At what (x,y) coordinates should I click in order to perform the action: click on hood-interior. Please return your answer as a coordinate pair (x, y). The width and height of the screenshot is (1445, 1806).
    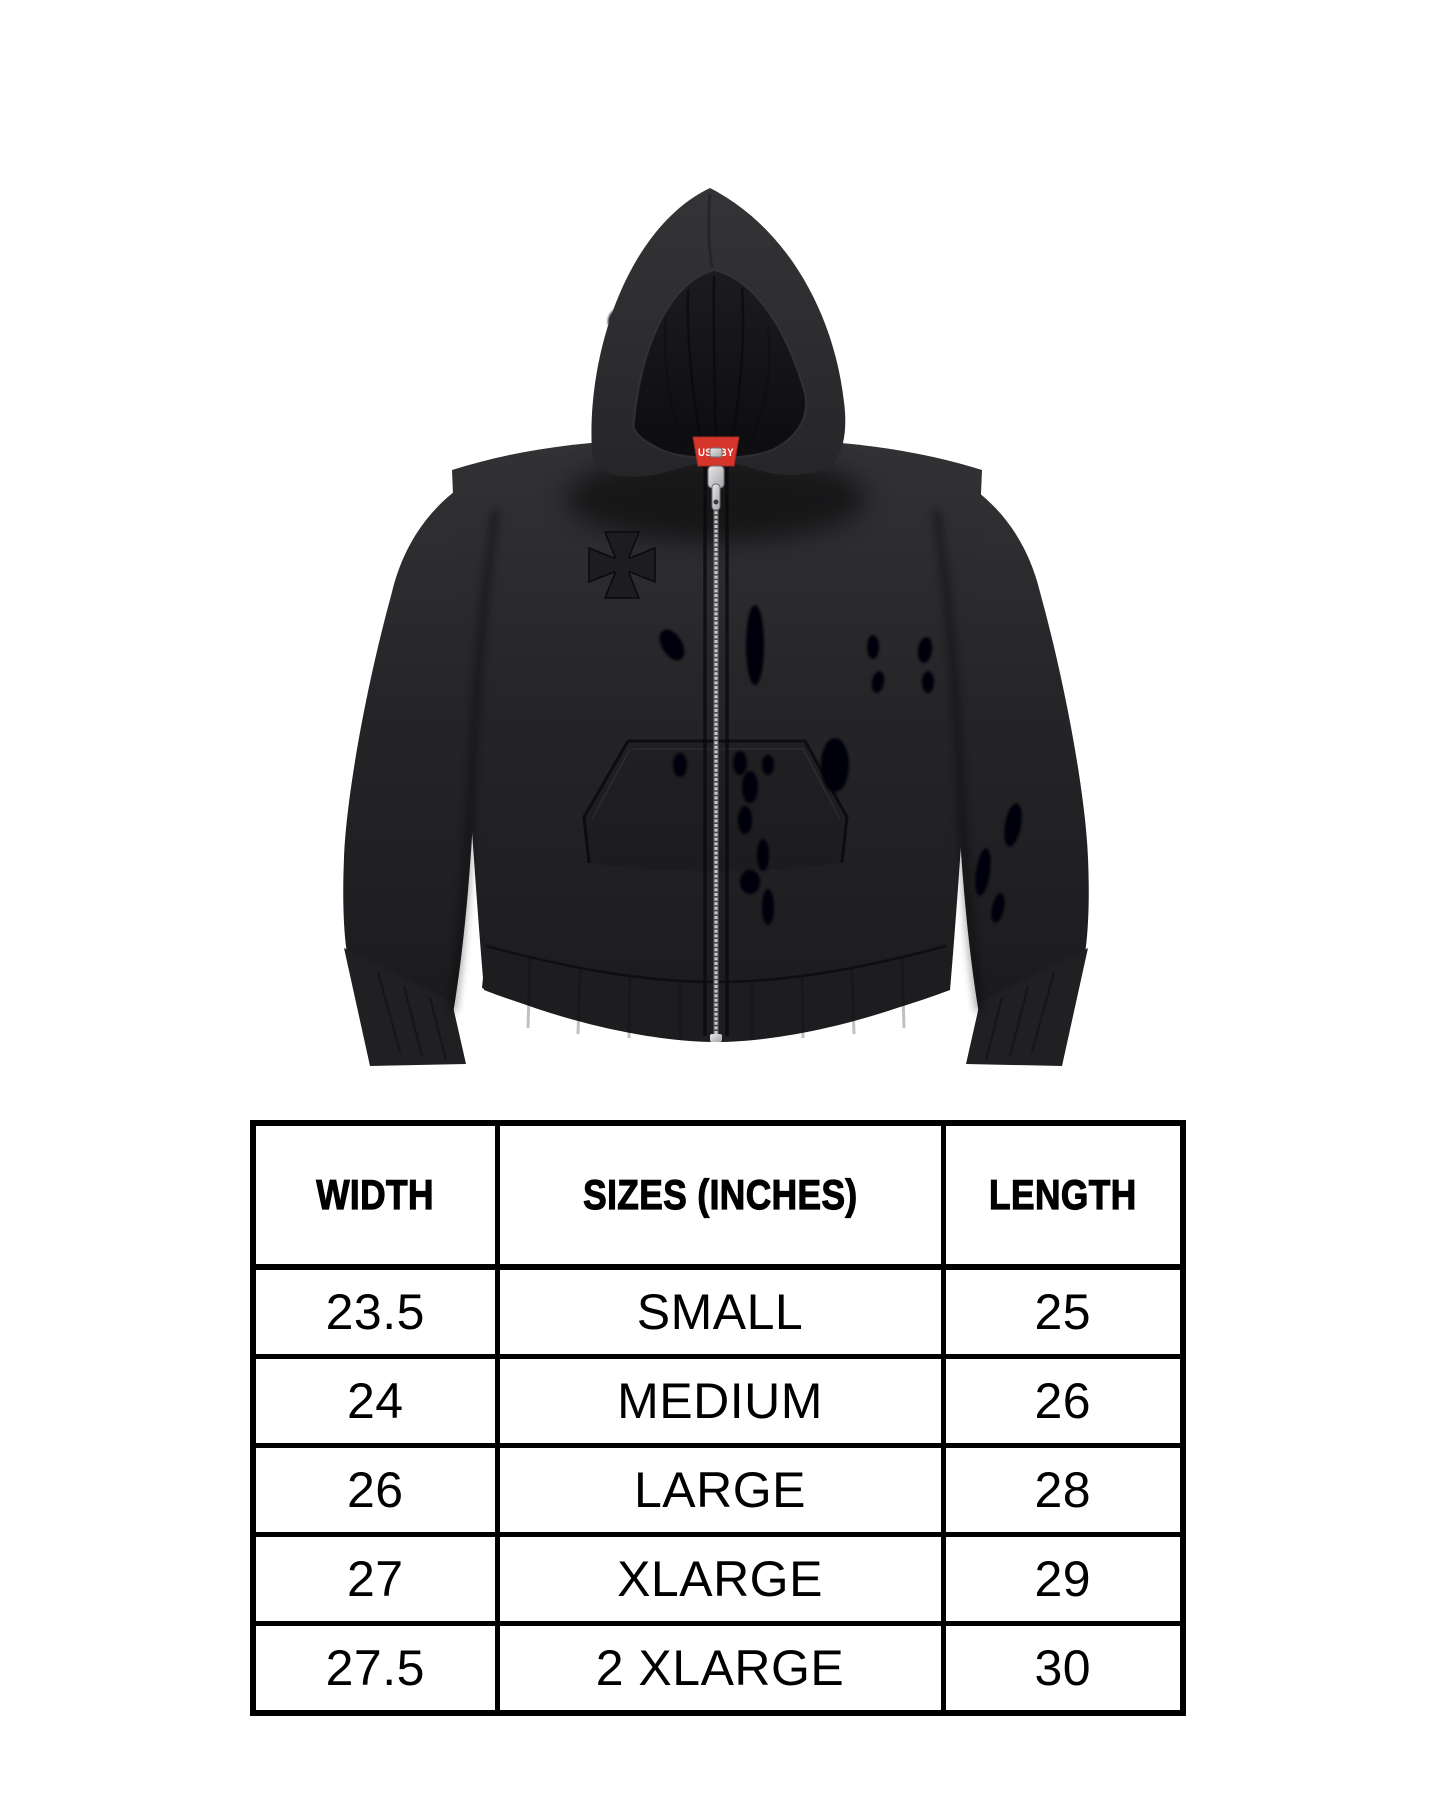
    Looking at the image, I should click on (719, 364).